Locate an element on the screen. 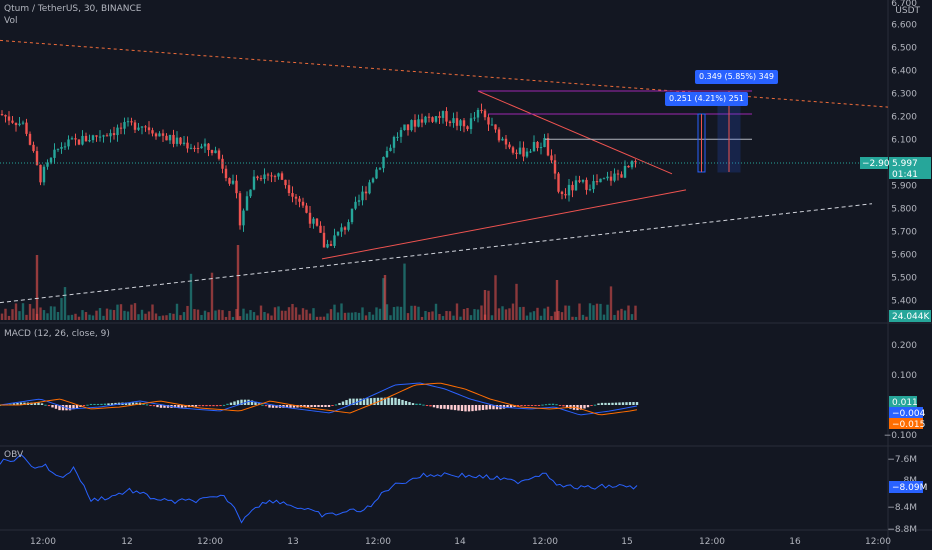 The image size is (932, 550). price-range-measure-small: 0.251 (4.21%) 251 is located at coordinates (706, 99).